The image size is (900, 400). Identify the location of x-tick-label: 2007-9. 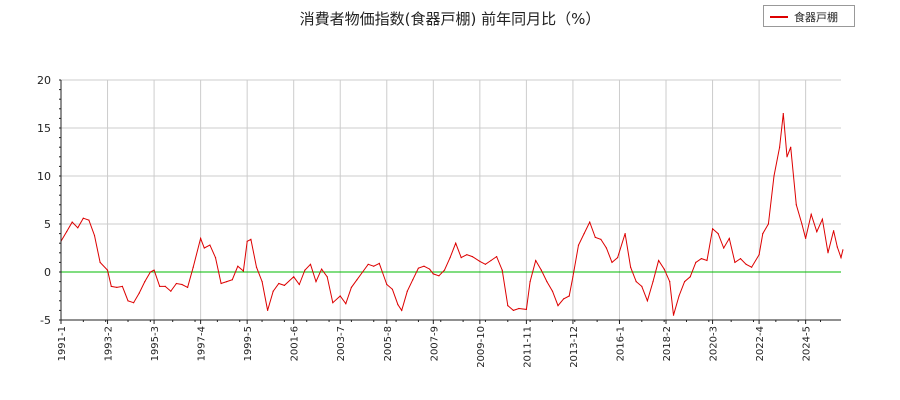
(434, 343).